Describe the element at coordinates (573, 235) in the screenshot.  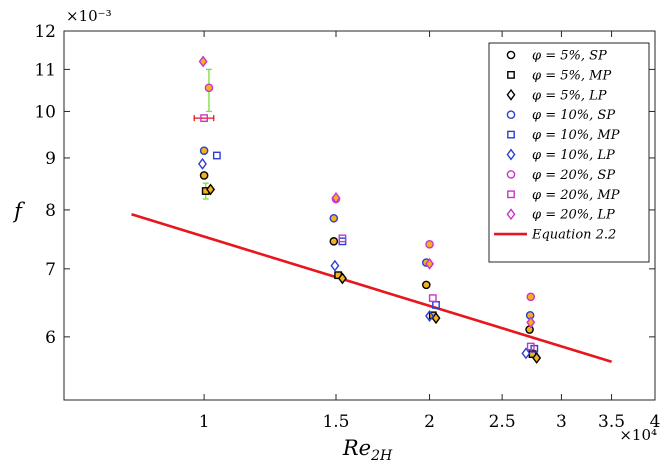
I see `legend-label: Equation 2.2` at that location.